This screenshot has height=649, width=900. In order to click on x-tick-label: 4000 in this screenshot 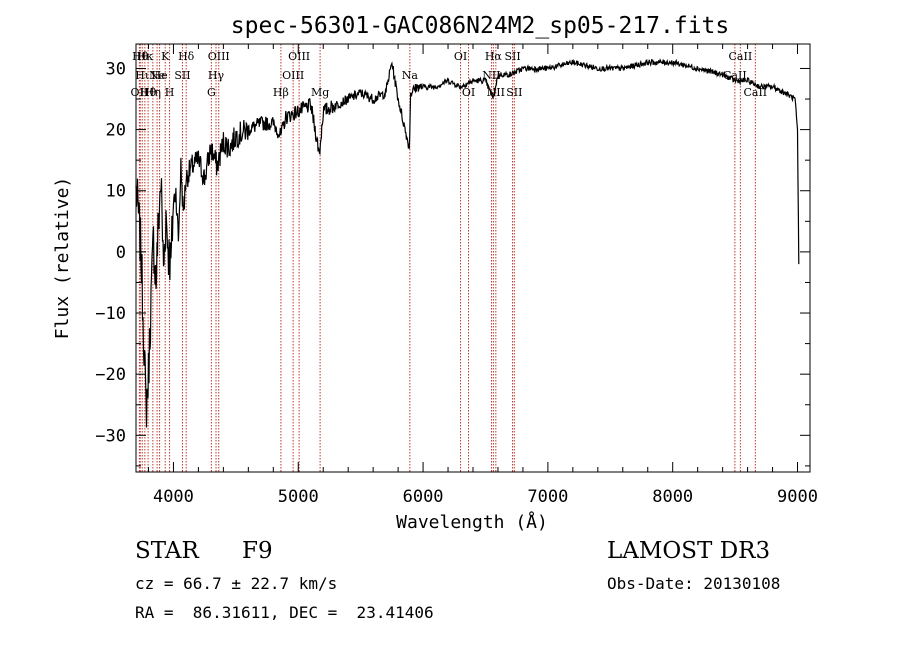, I will do `click(173, 497)`.